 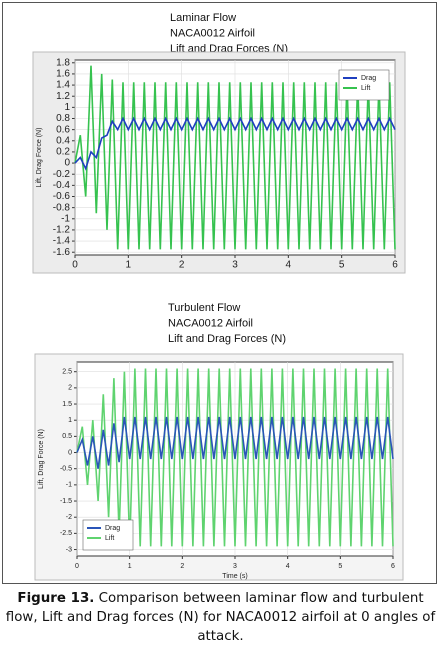 What do you see at coordinates (62, 230) in the screenshot?
I see `y-tick-label: -1.2` at bounding box center [62, 230].